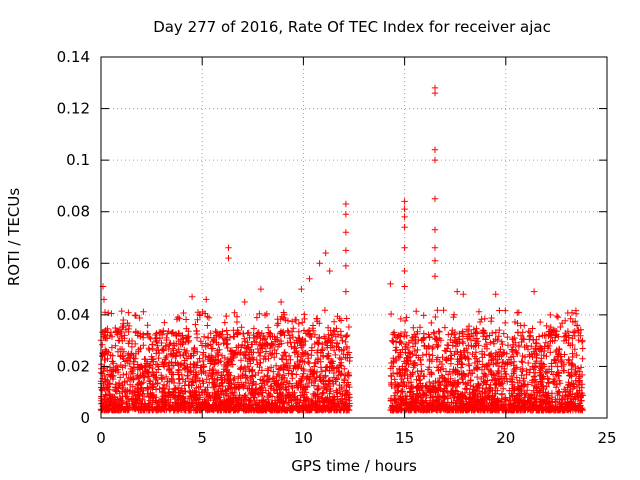 The width and height of the screenshot is (640, 480). I want to click on y-tick-label: 0.06, so click(73, 263).